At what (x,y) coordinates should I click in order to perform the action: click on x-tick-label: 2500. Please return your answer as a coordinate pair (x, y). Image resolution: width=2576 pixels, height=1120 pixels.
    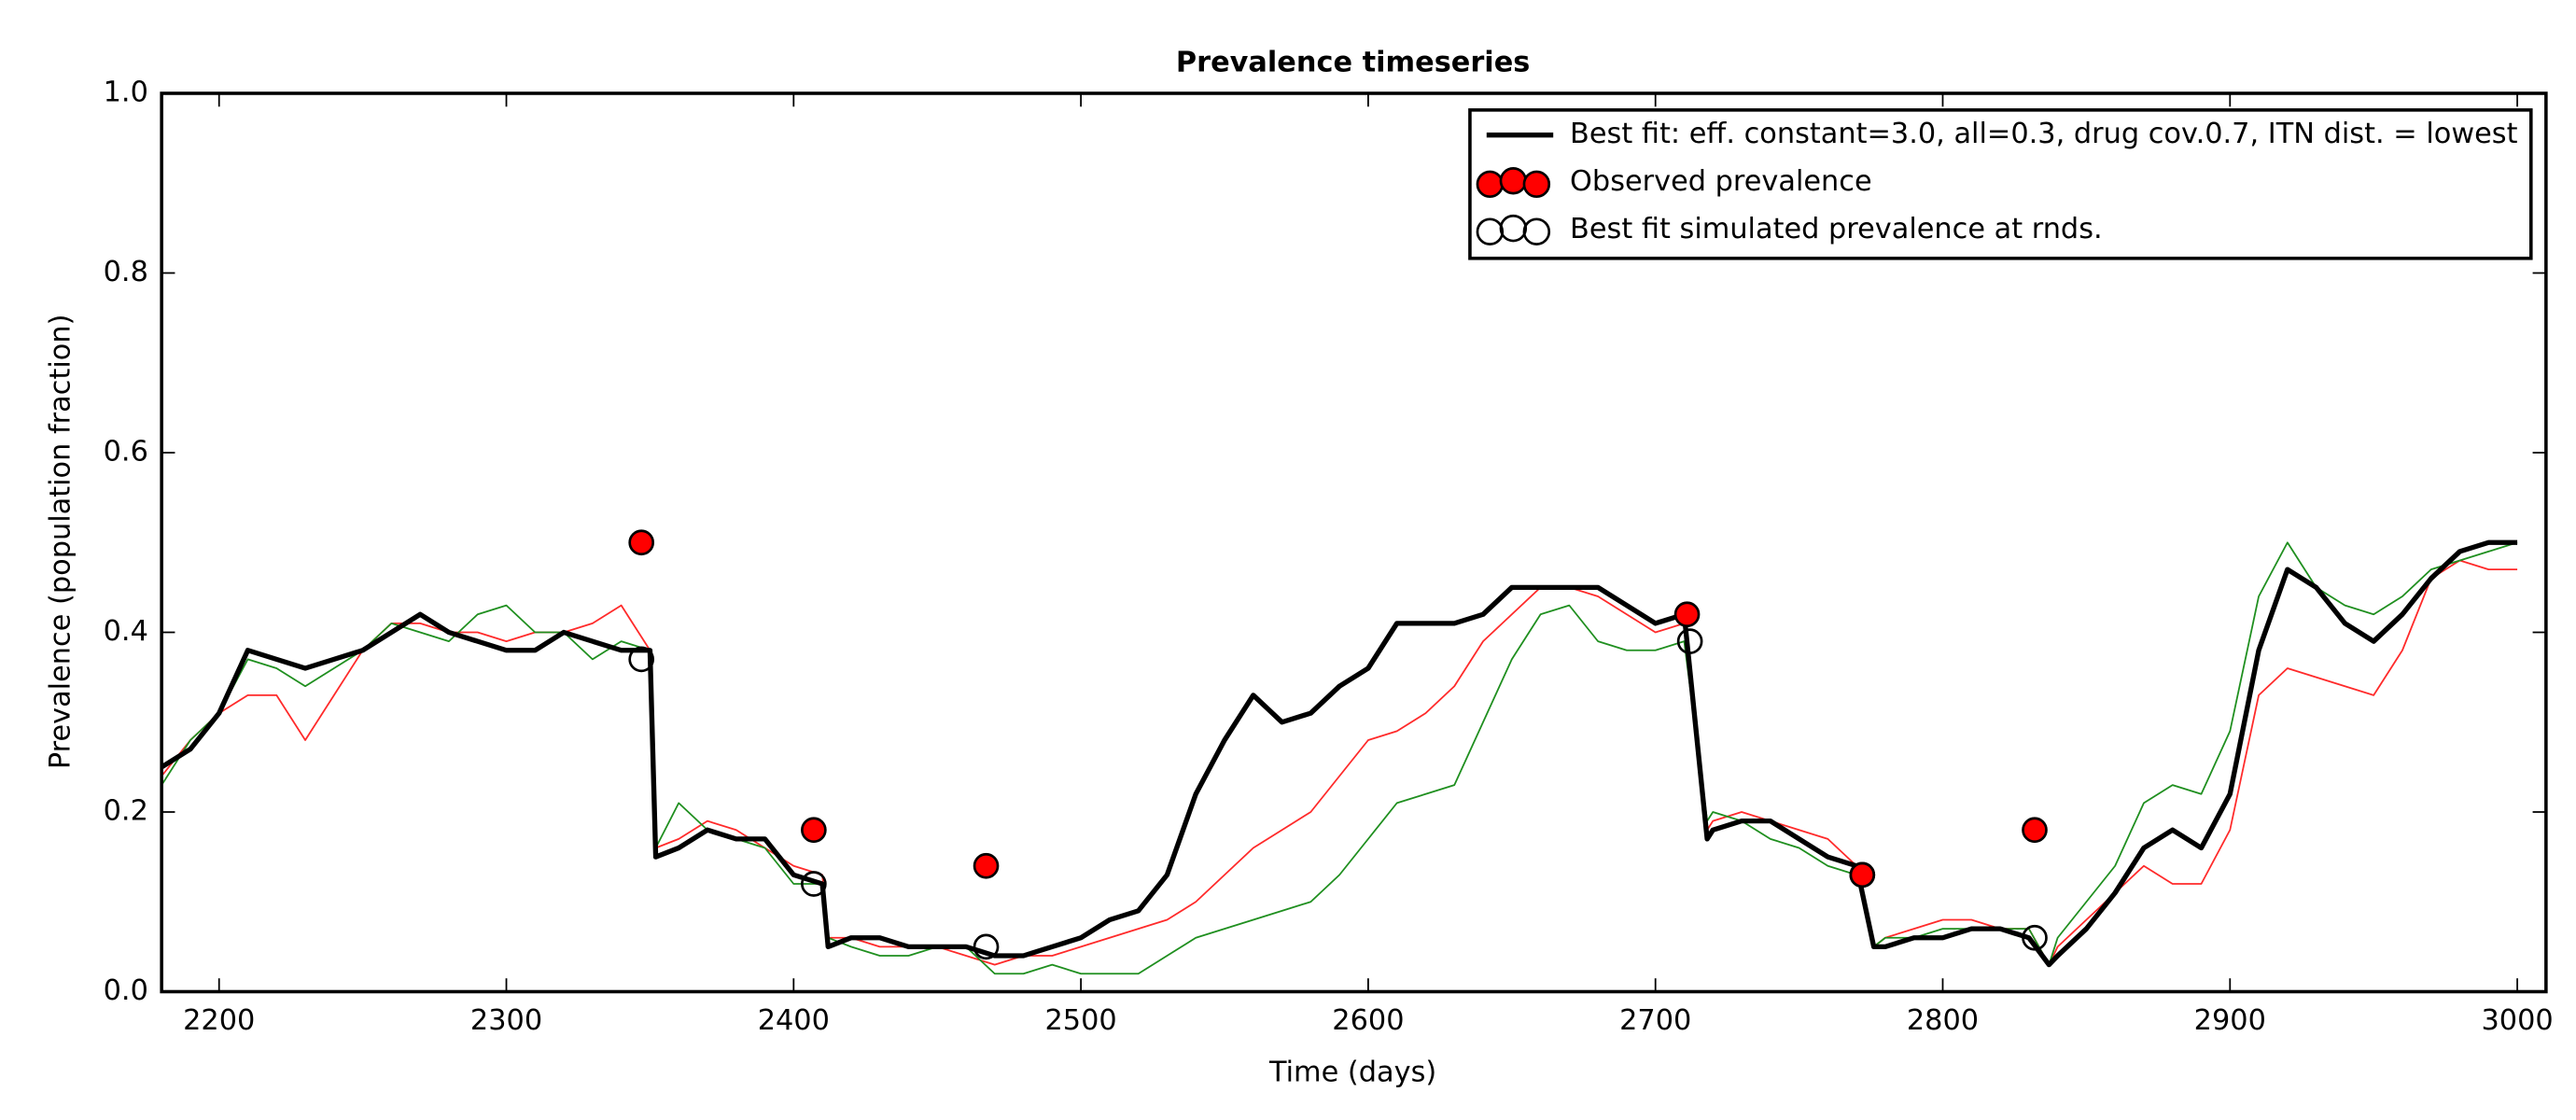
    Looking at the image, I should click on (1081, 1020).